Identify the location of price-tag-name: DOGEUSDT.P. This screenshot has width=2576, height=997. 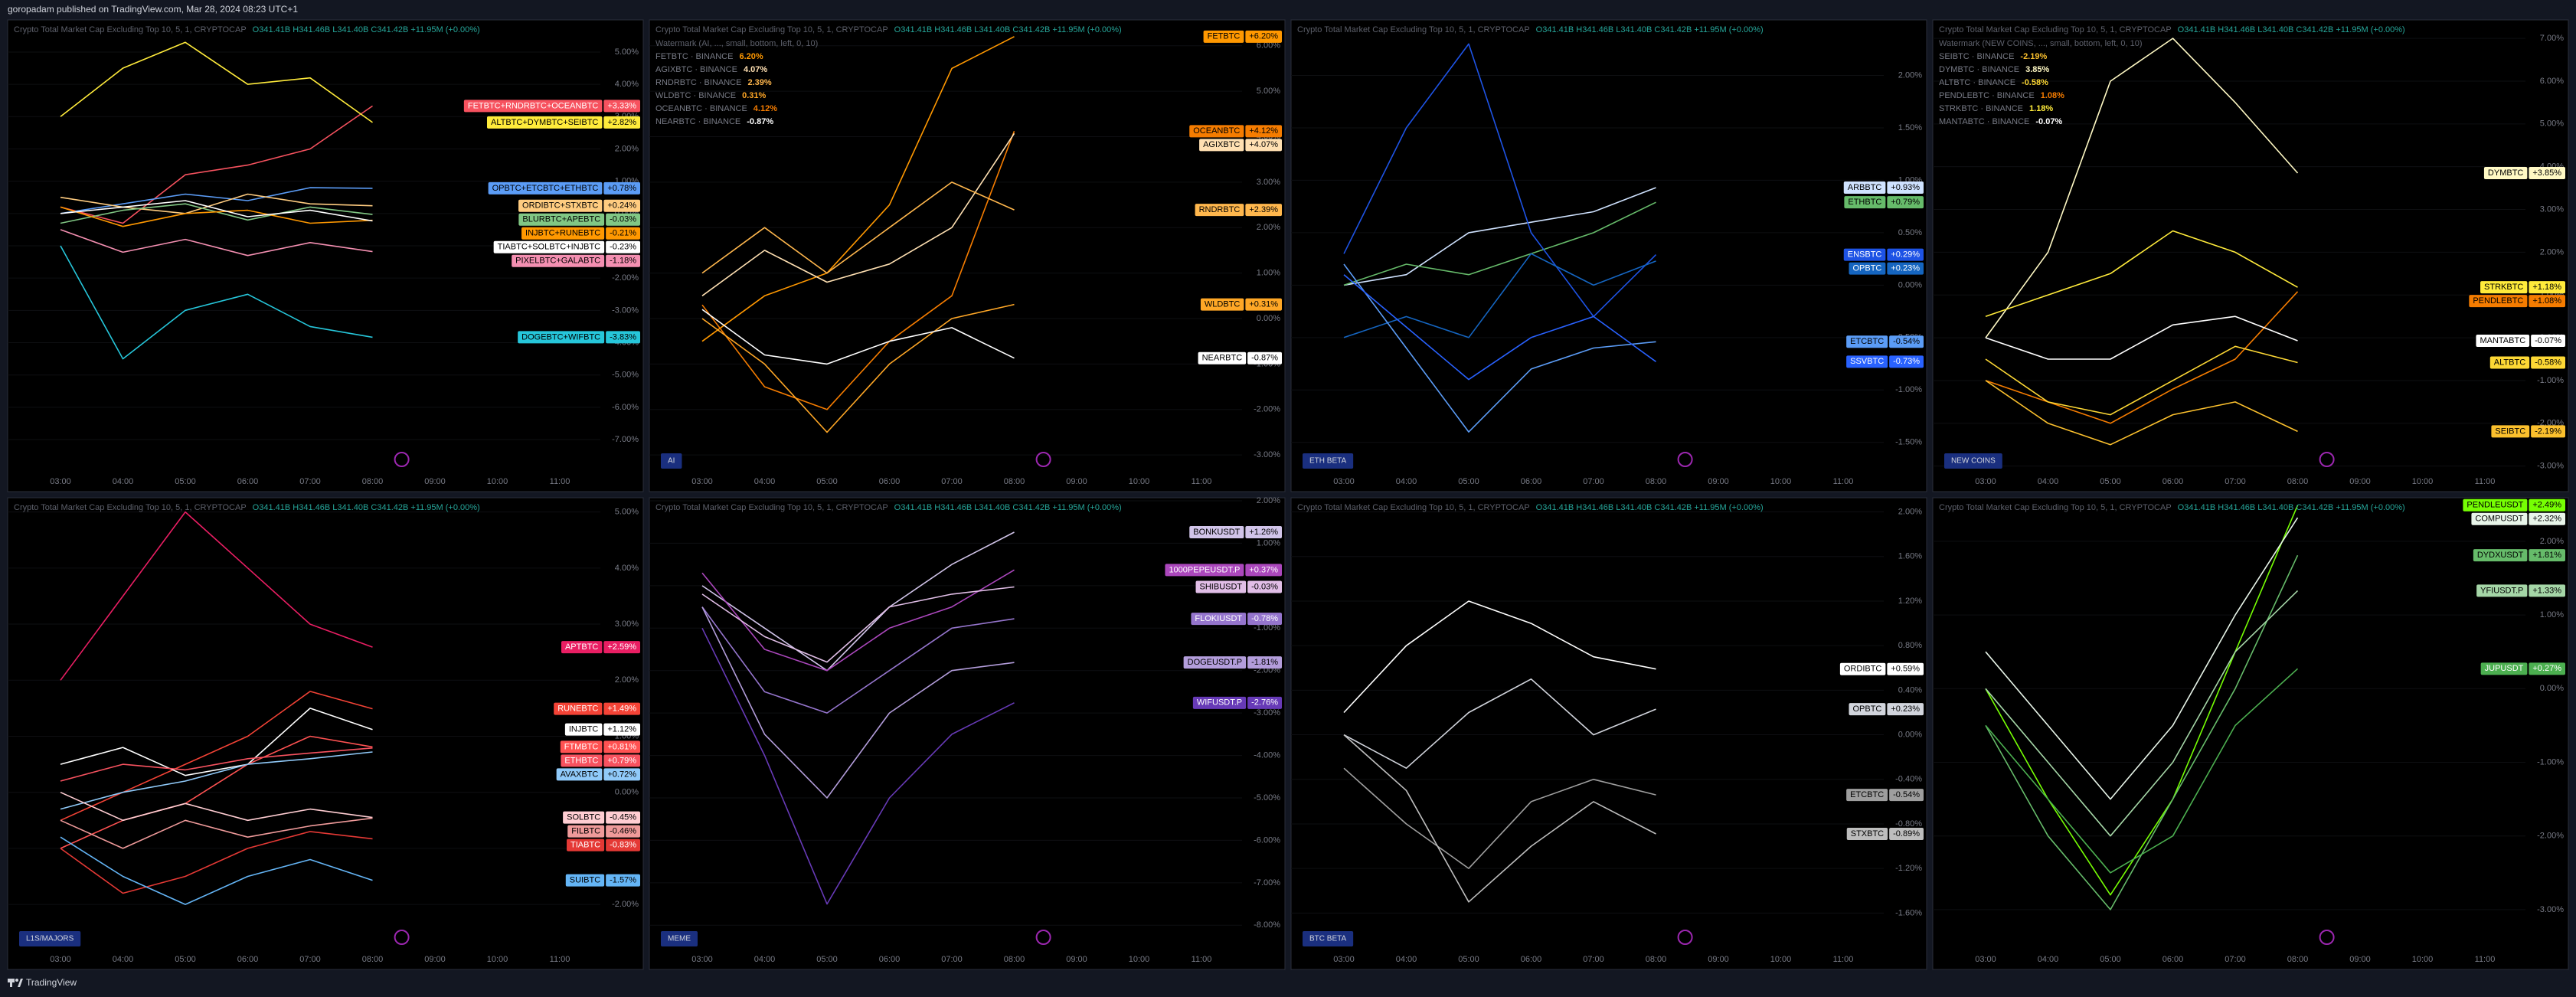
(1215, 663).